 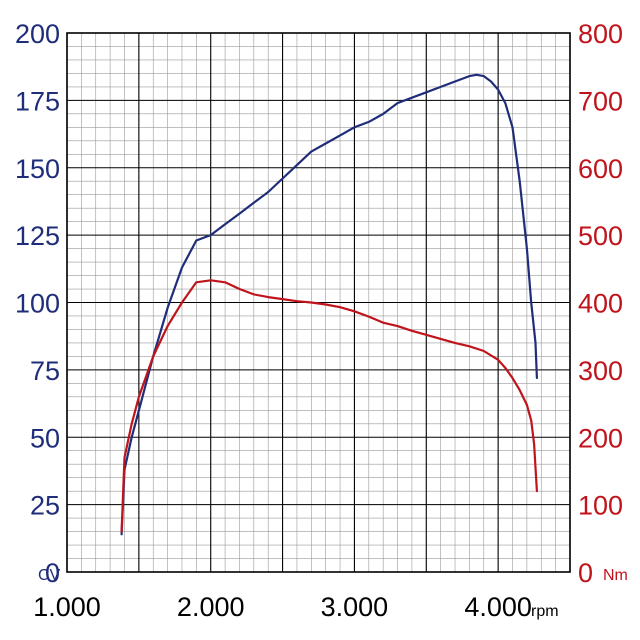 What do you see at coordinates (45, 506) in the screenshot?
I see `left-axis-tick-label: 25` at bounding box center [45, 506].